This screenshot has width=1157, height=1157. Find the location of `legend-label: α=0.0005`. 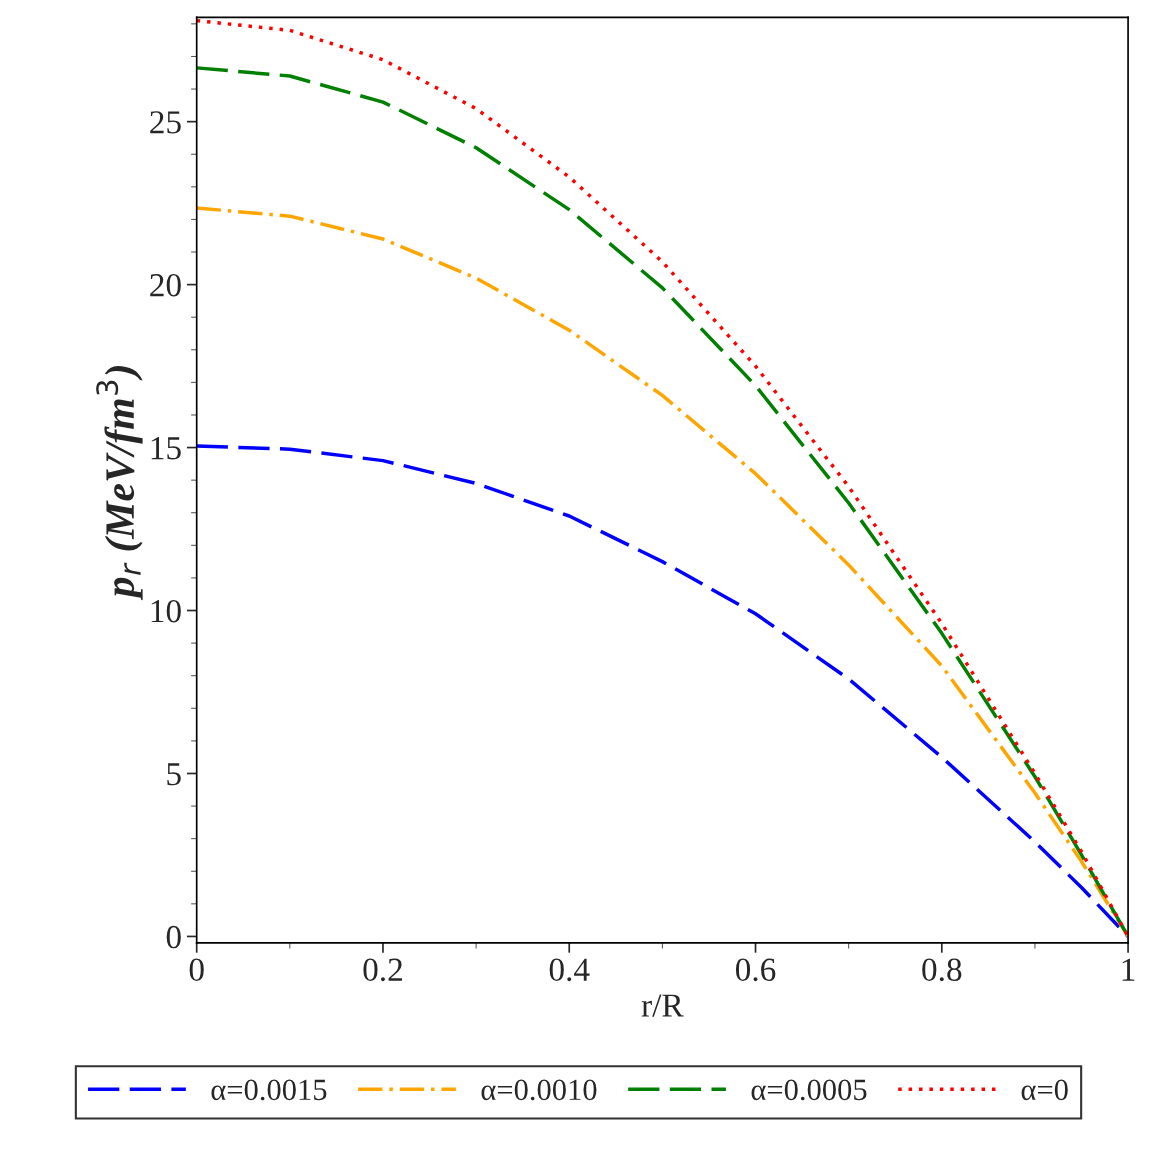

legend-label: α=0.0005 is located at coordinates (809, 1090).